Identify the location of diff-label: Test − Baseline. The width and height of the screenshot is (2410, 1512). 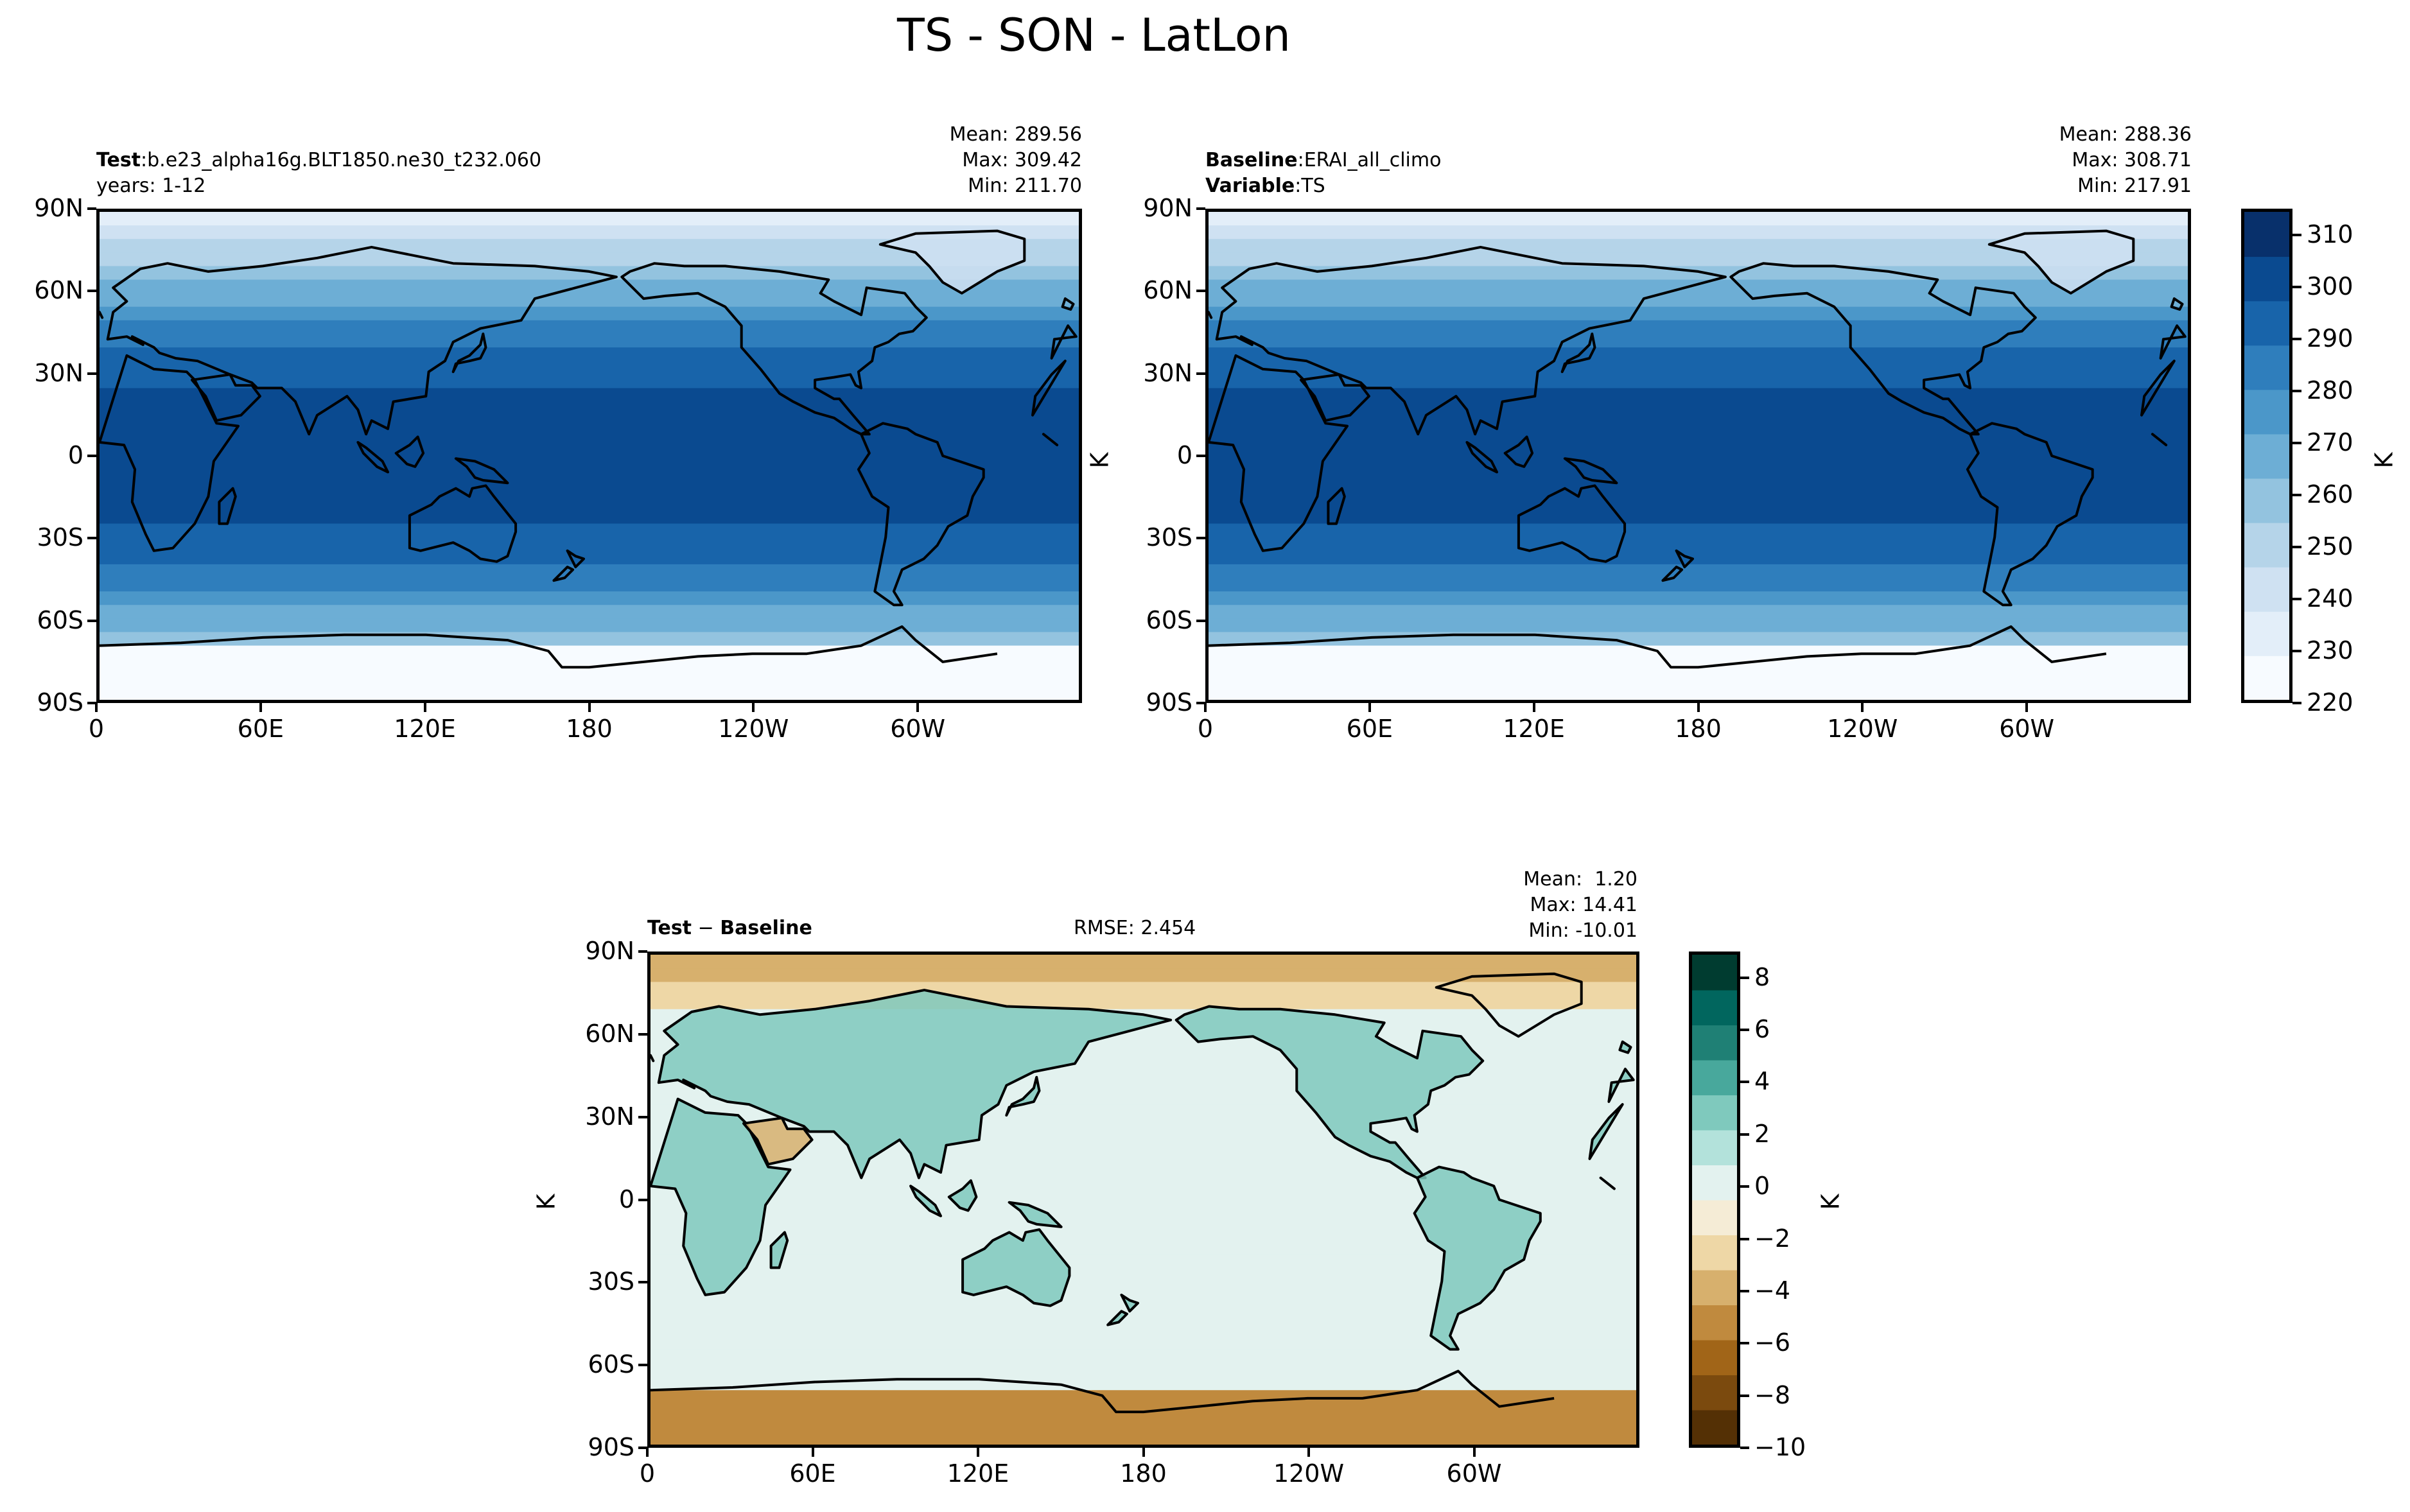
(729, 928).